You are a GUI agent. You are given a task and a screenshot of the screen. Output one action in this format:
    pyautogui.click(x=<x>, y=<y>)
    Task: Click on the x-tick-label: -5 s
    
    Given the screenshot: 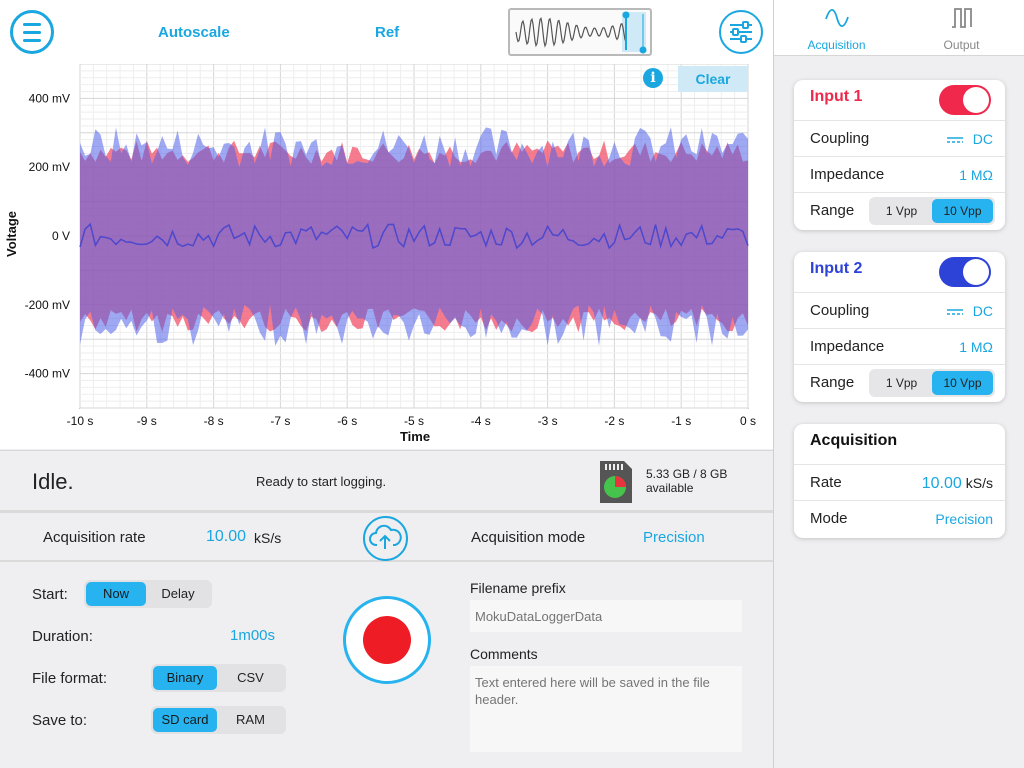 What is the action you would take?
    pyautogui.click(x=414, y=421)
    